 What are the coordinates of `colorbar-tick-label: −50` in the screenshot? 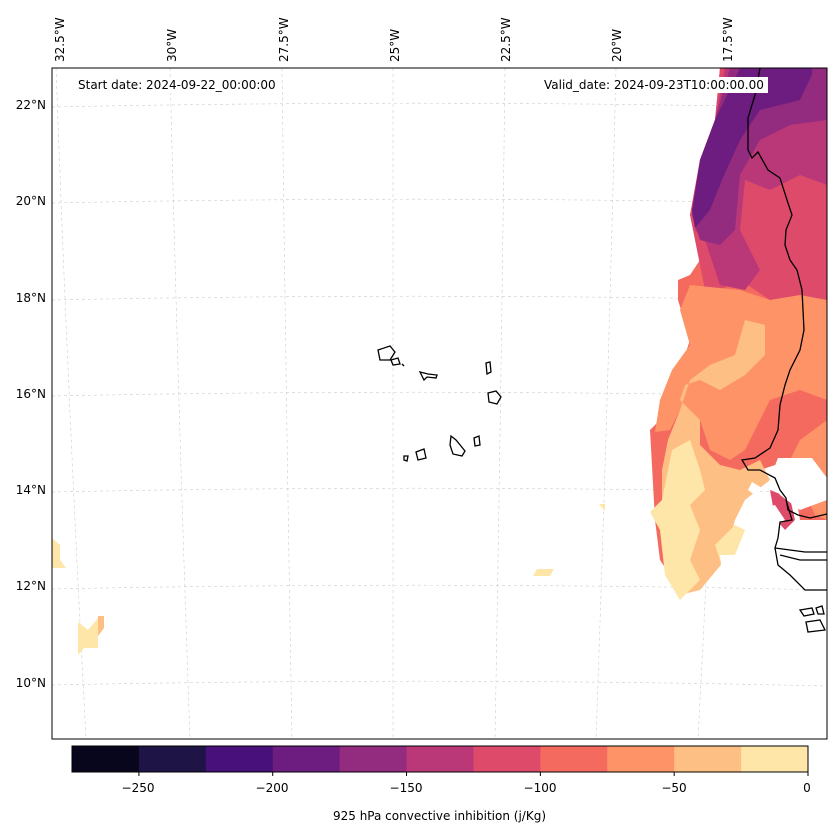 It's located at (674, 788).